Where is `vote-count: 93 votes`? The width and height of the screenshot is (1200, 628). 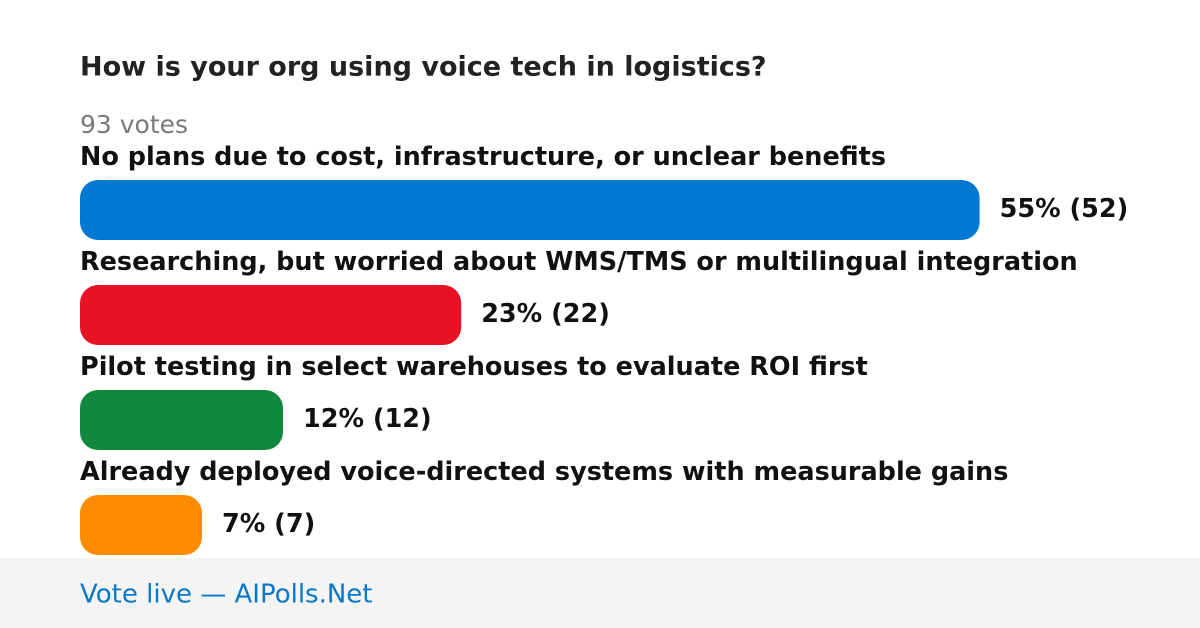
vote-count: 93 votes is located at coordinates (134, 124).